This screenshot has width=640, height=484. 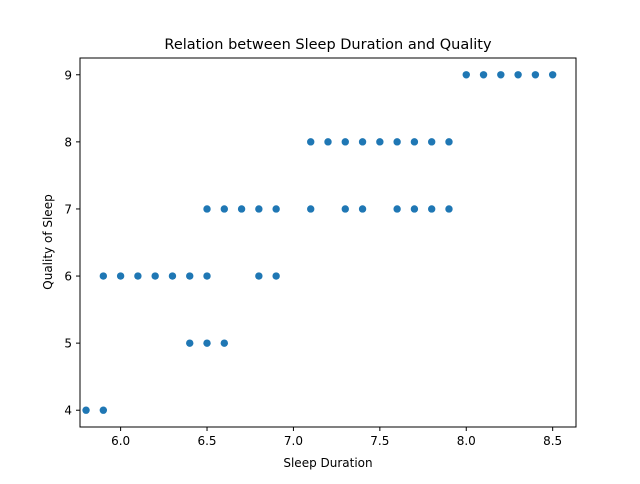 What do you see at coordinates (48, 241) in the screenshot?
I see `y-axis-label: Quality of Sleep` at bounding box center [48, 241].